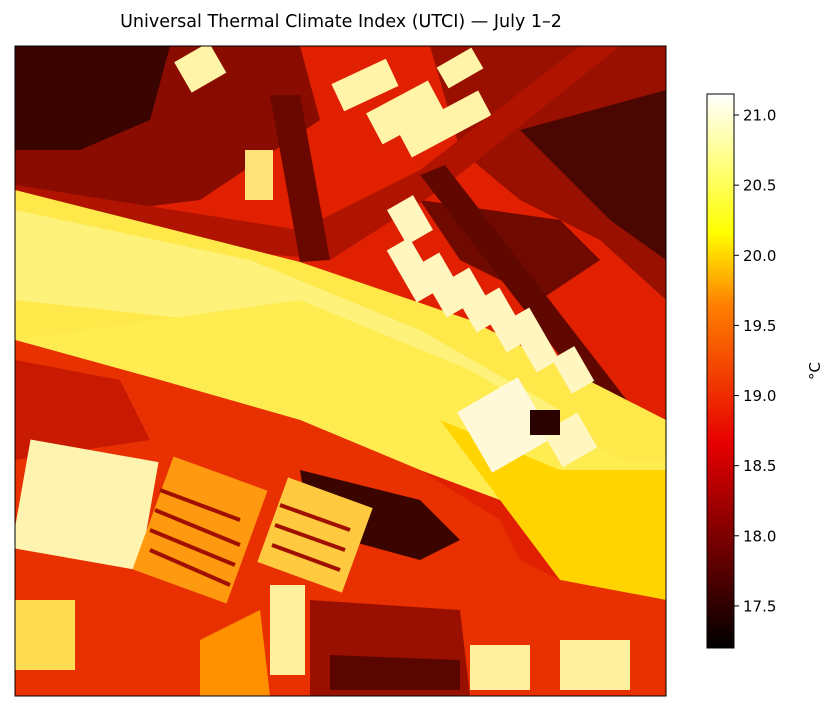  I want to click on colorbar-gradient, so click(720, 371).